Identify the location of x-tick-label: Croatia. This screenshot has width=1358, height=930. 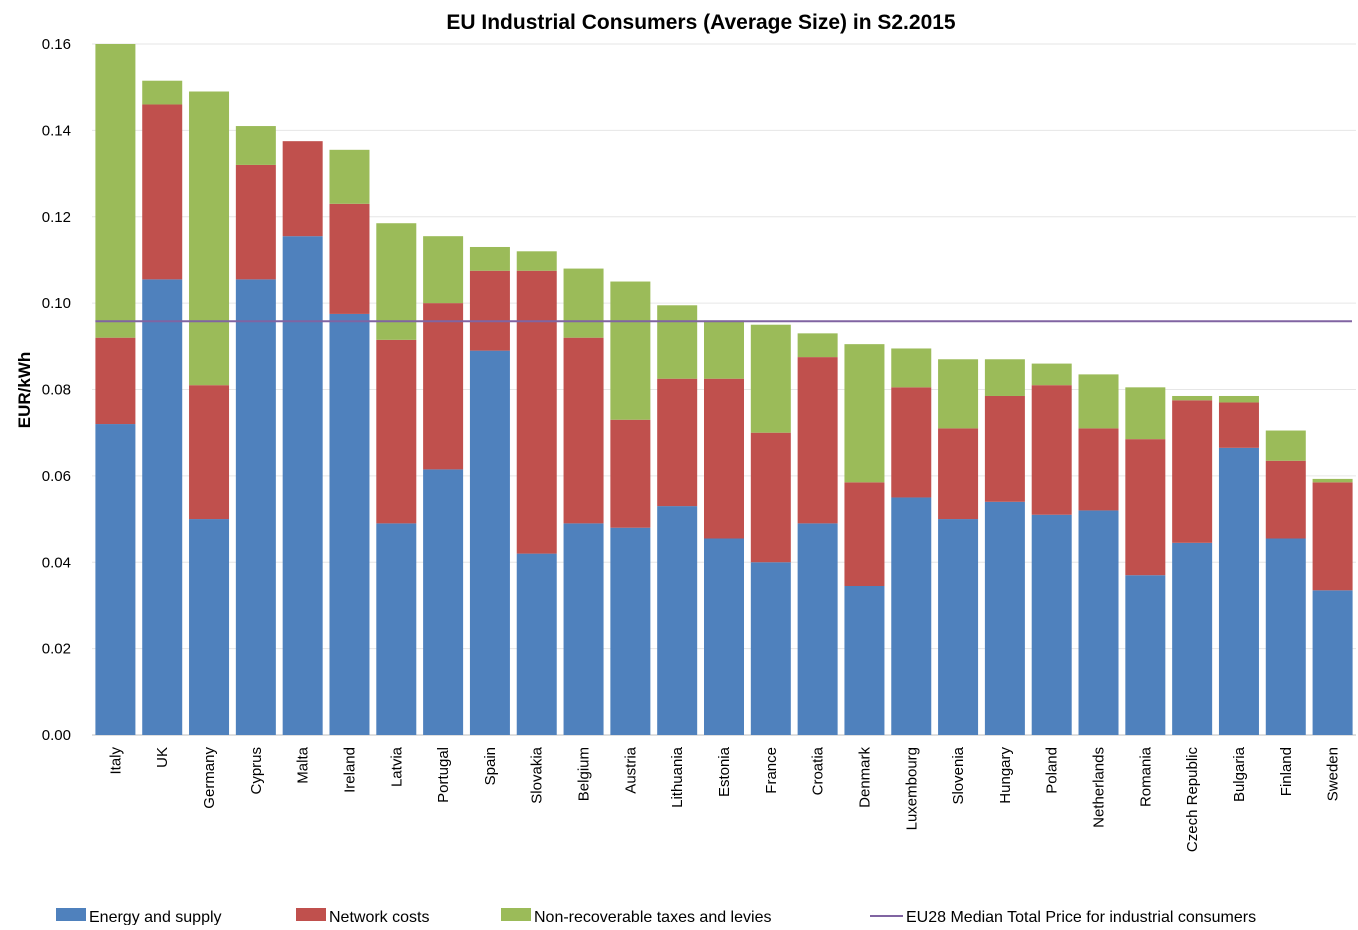
(818, 770).